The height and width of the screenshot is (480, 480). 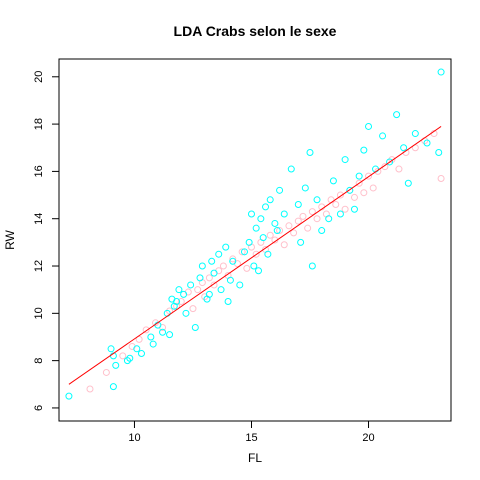 What do you see at coordinates (39, 408) in the screenshot?
I see `y-tick-label: 6` at bounding box center [39, 408].